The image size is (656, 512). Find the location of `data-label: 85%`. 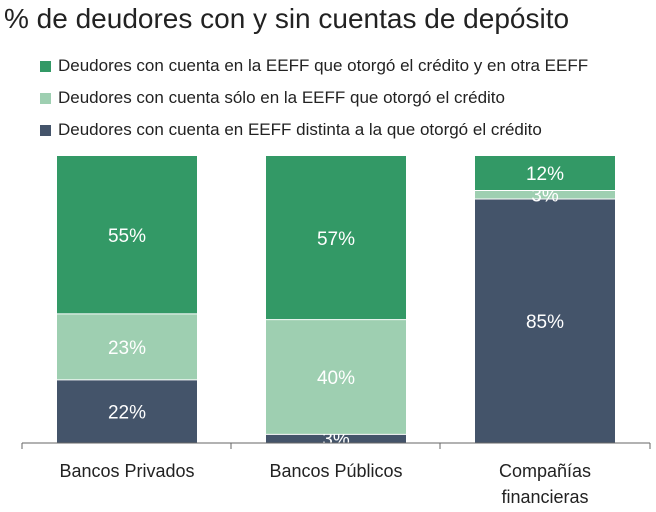

data-label: 85% is located at coordinates (545, 322).